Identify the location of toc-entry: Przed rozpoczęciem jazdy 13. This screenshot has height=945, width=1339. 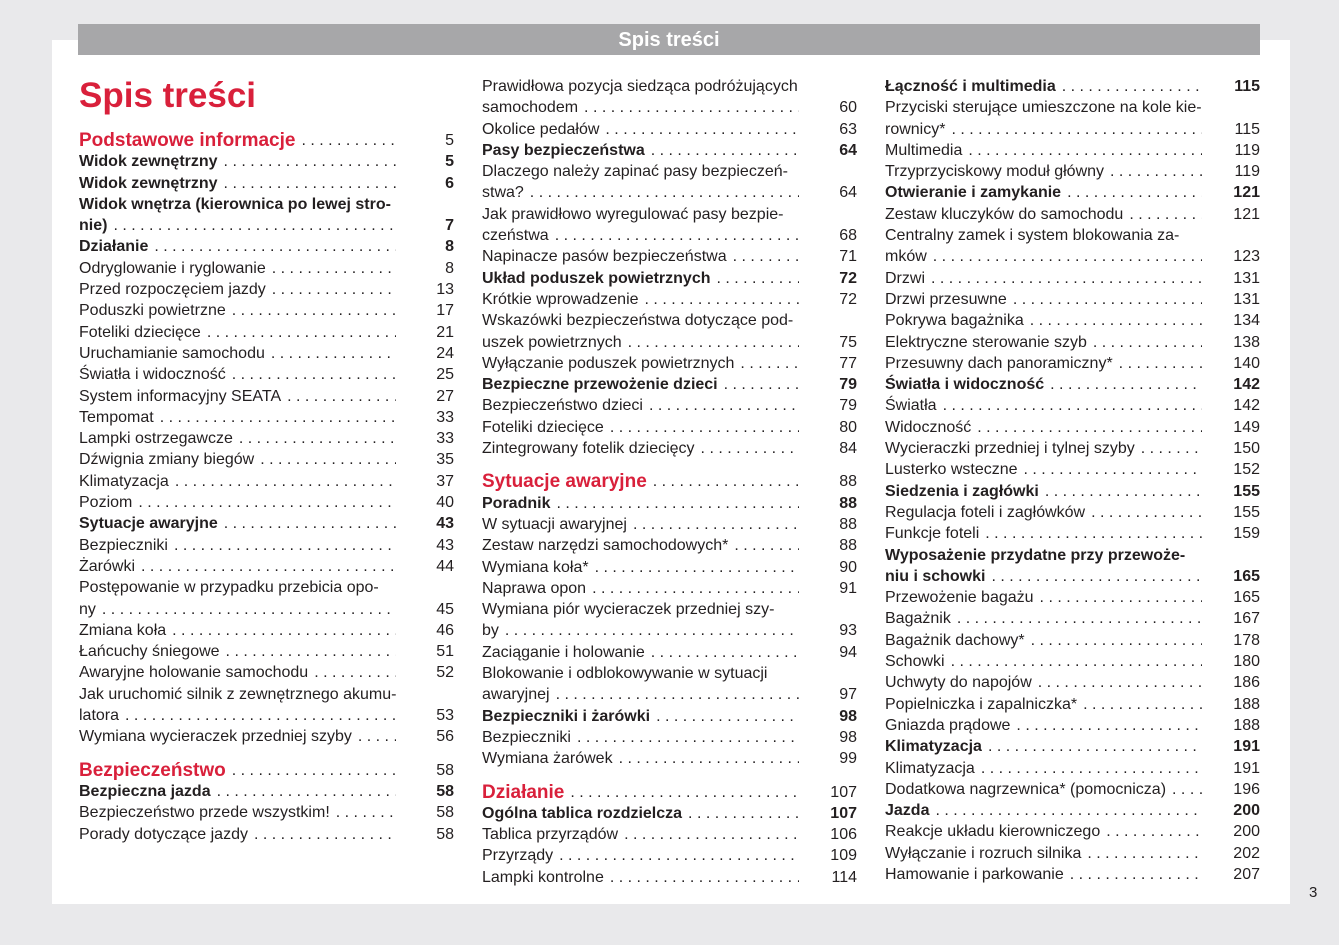
(266, 289).